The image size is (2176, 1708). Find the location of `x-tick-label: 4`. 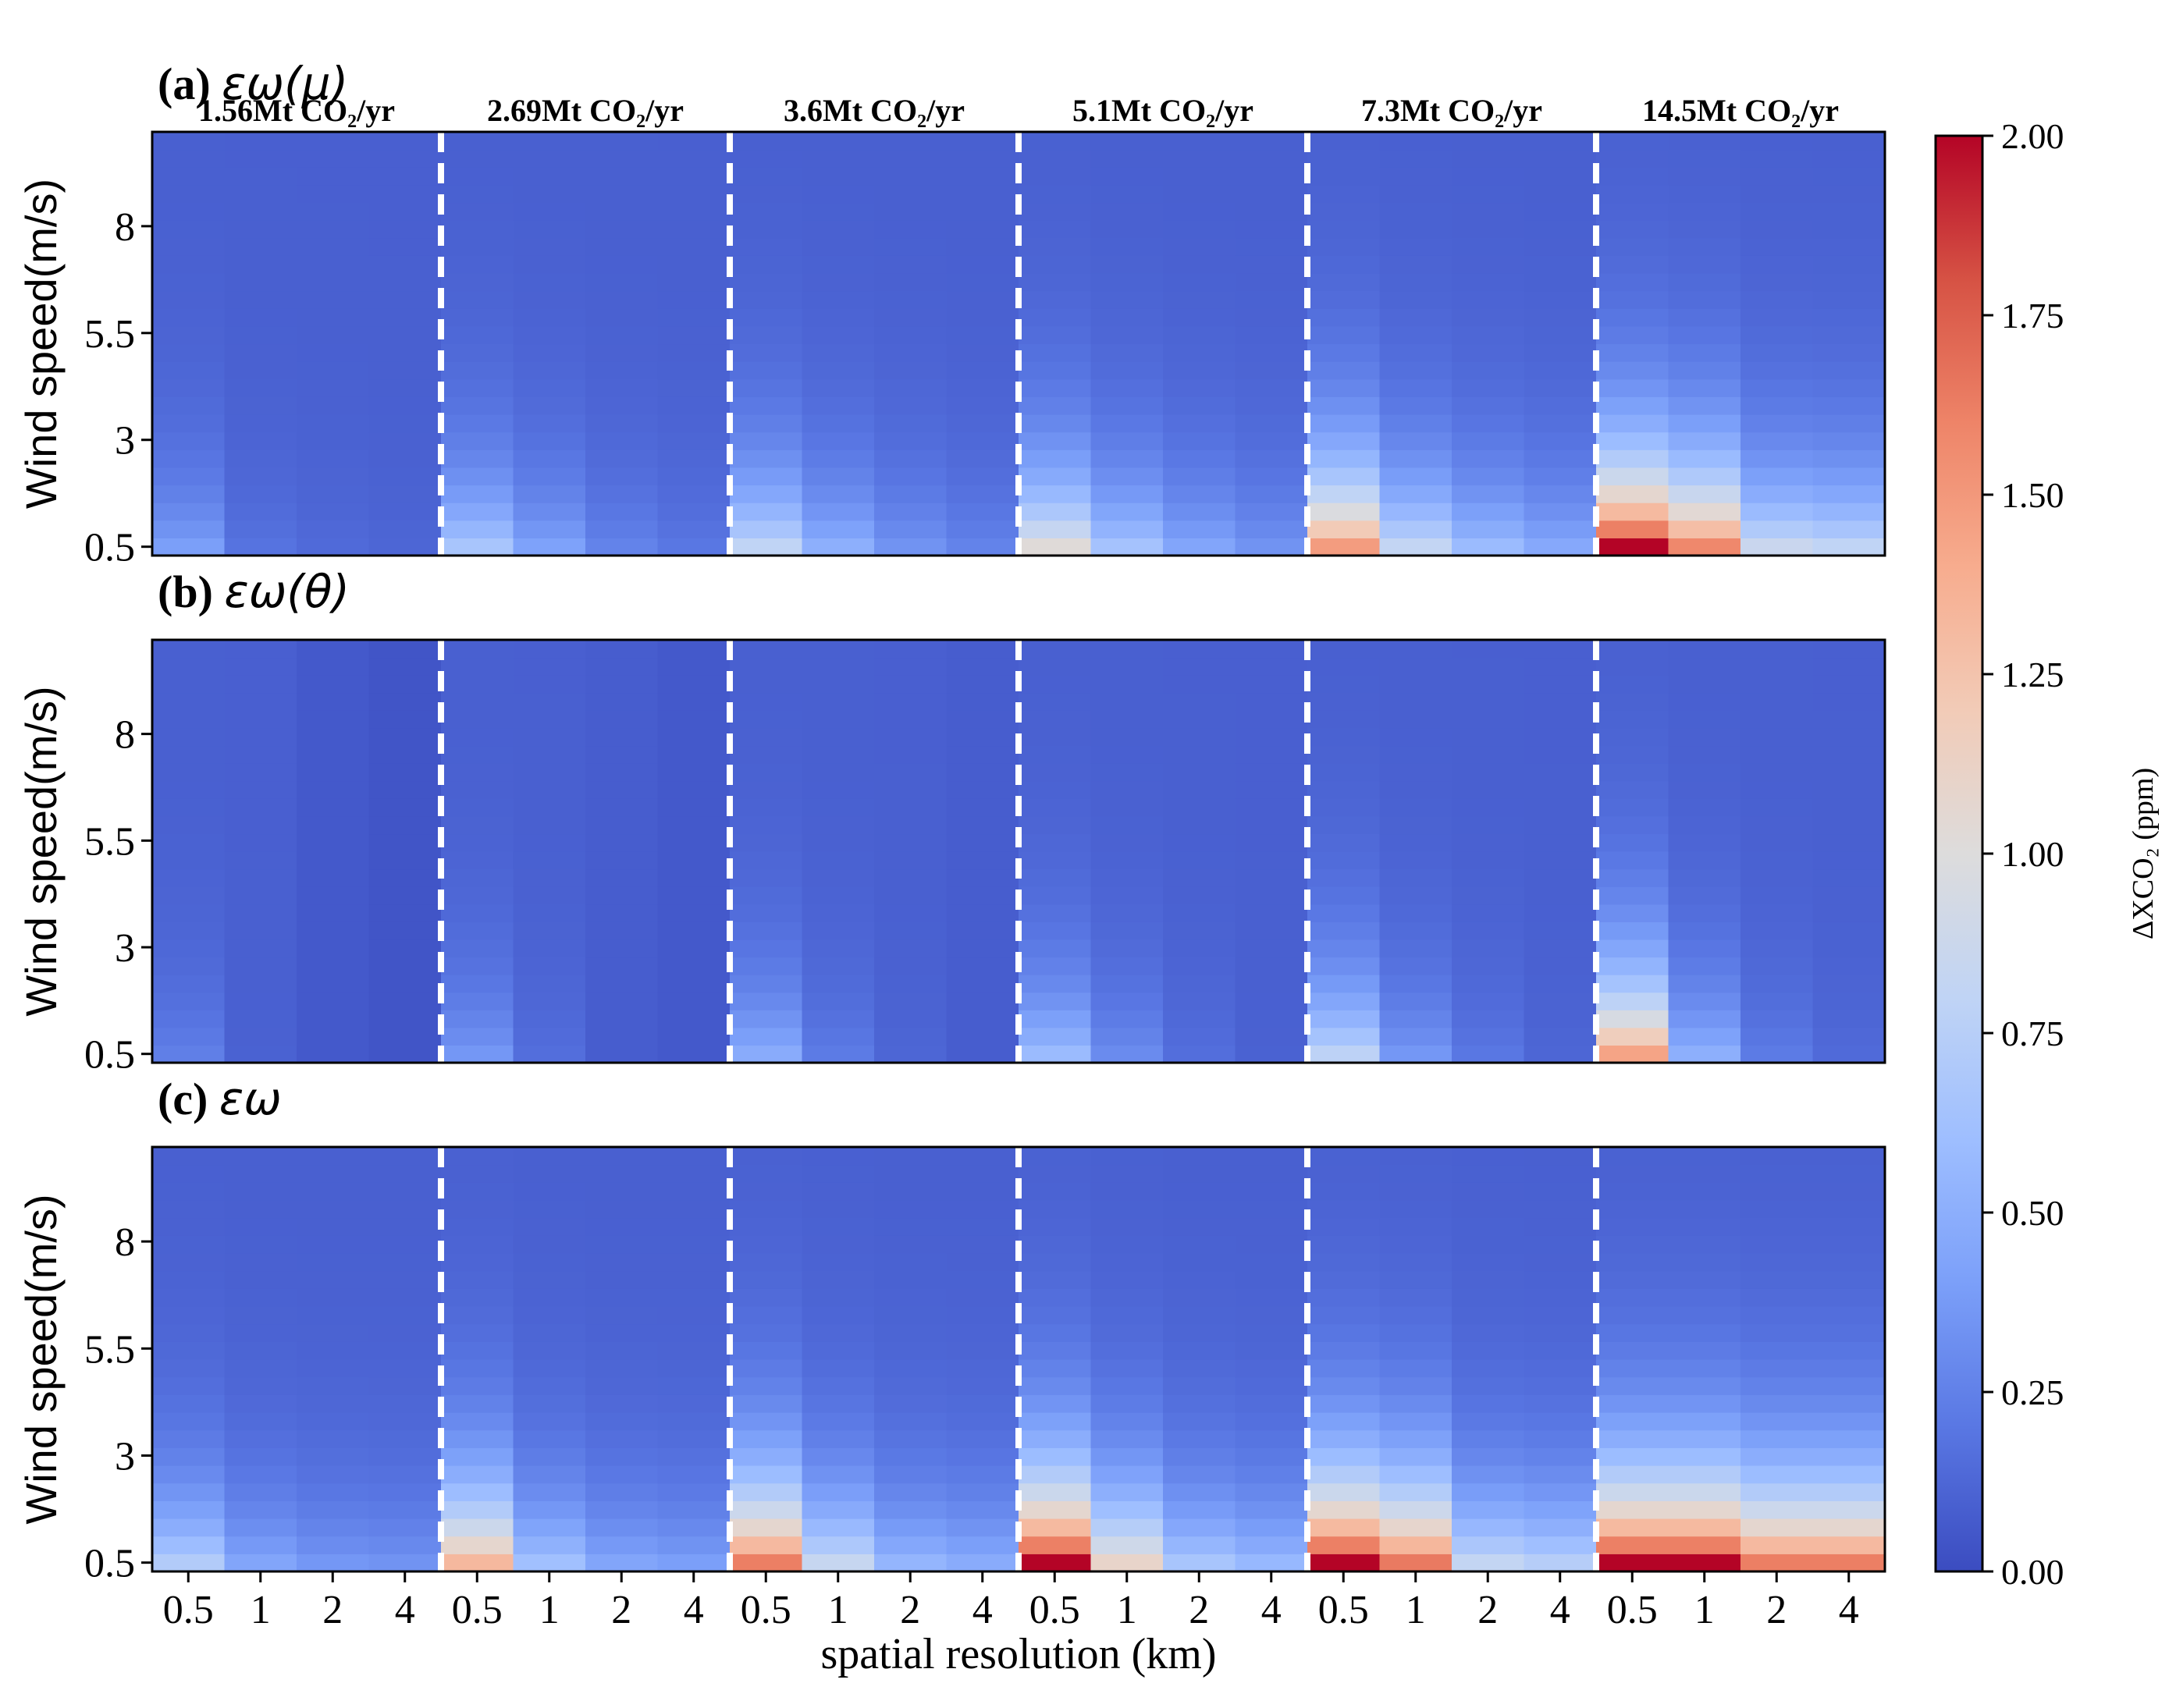

x-tick-label: 4 is located at coordinates (1849, 1610).